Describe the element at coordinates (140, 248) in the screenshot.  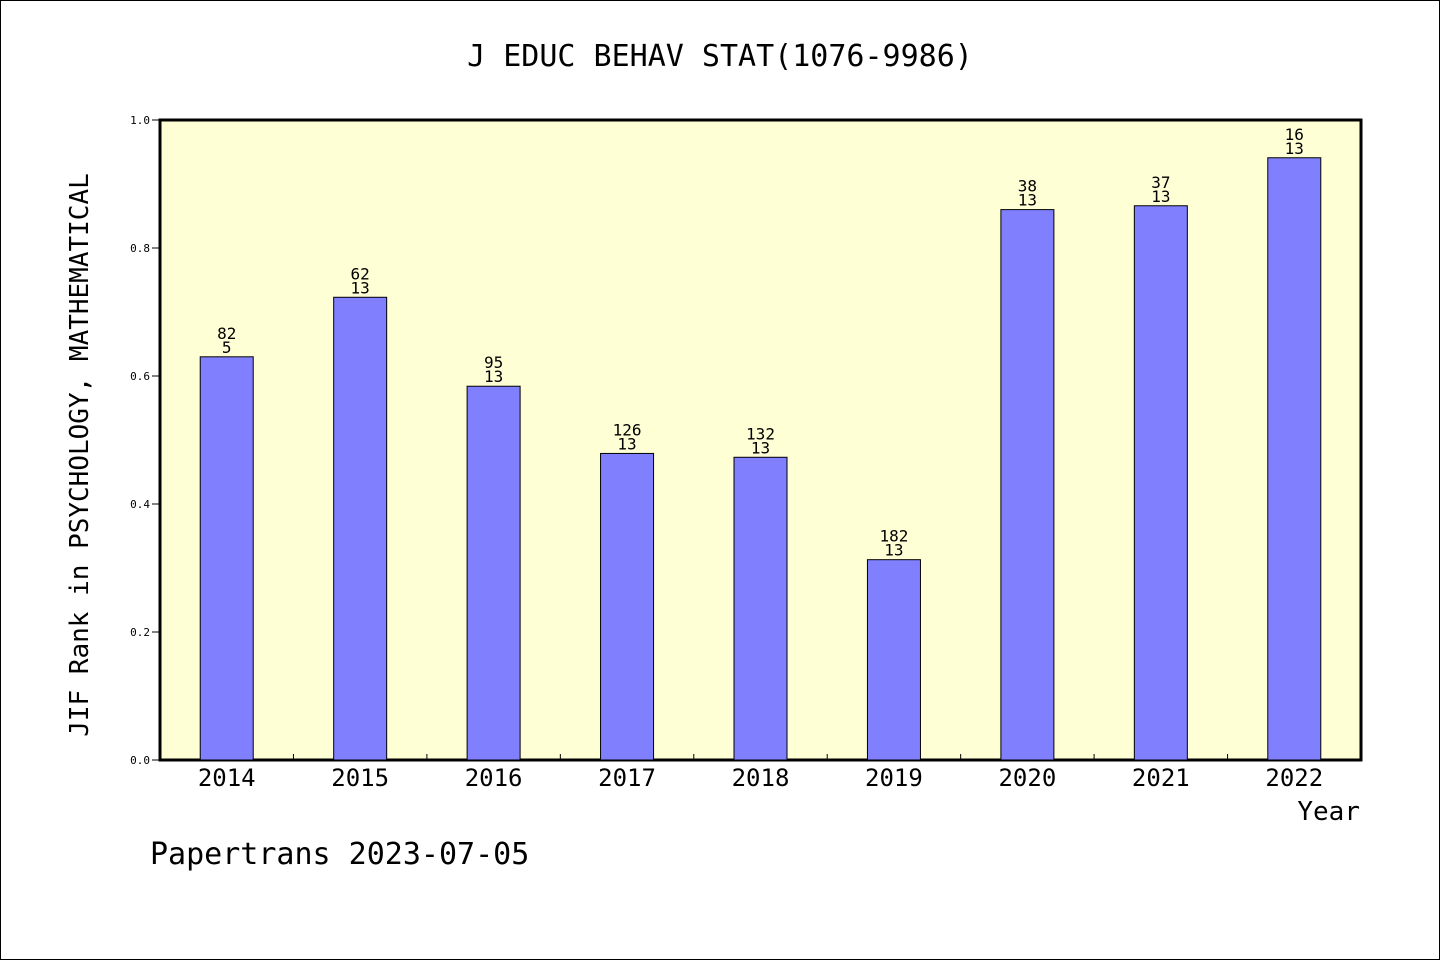
I see `y-tick-label: 0.8` at that location.